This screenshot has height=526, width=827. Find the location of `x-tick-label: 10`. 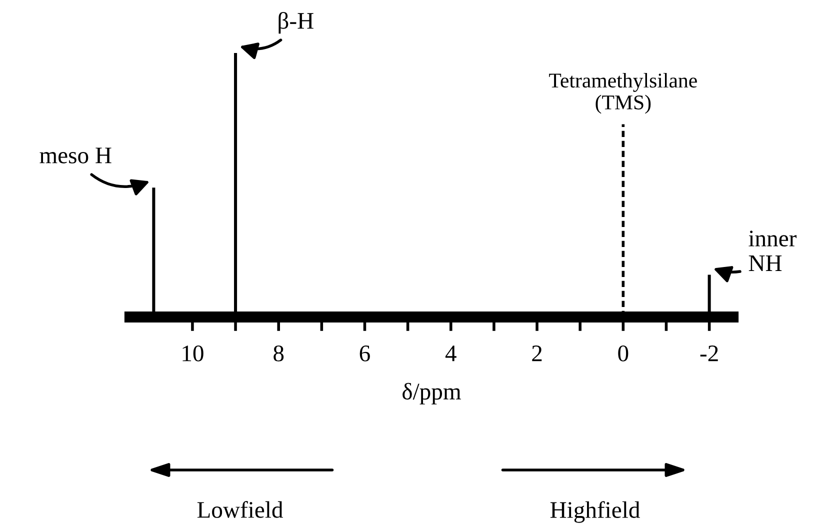

x-tick-label: 10 is located at coordinates (193, 353).